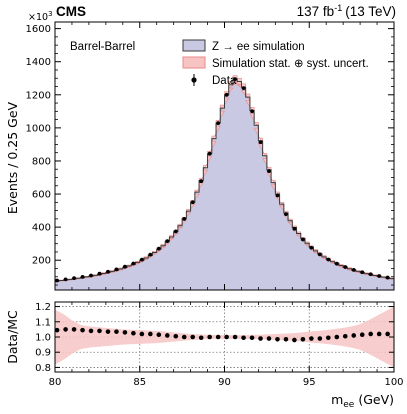 The image size is (407, 414). I want to click on y-multiplier-base: ×10, so click(38, 17).